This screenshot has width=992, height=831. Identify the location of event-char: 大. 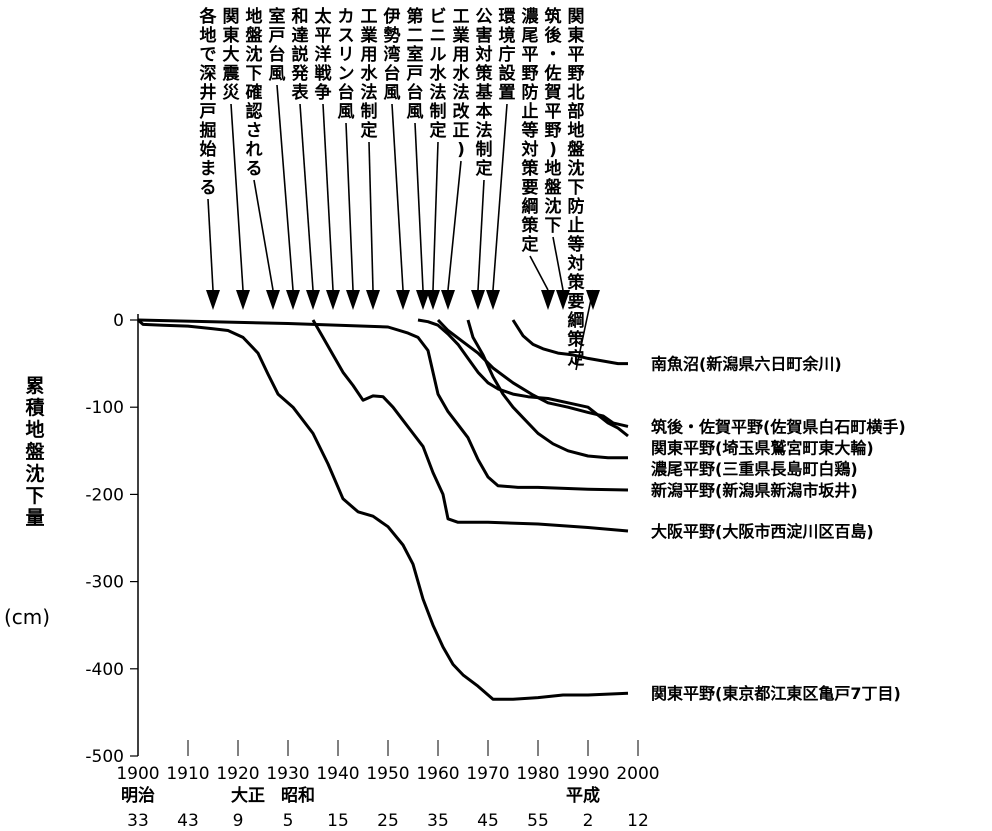
(231, 54).